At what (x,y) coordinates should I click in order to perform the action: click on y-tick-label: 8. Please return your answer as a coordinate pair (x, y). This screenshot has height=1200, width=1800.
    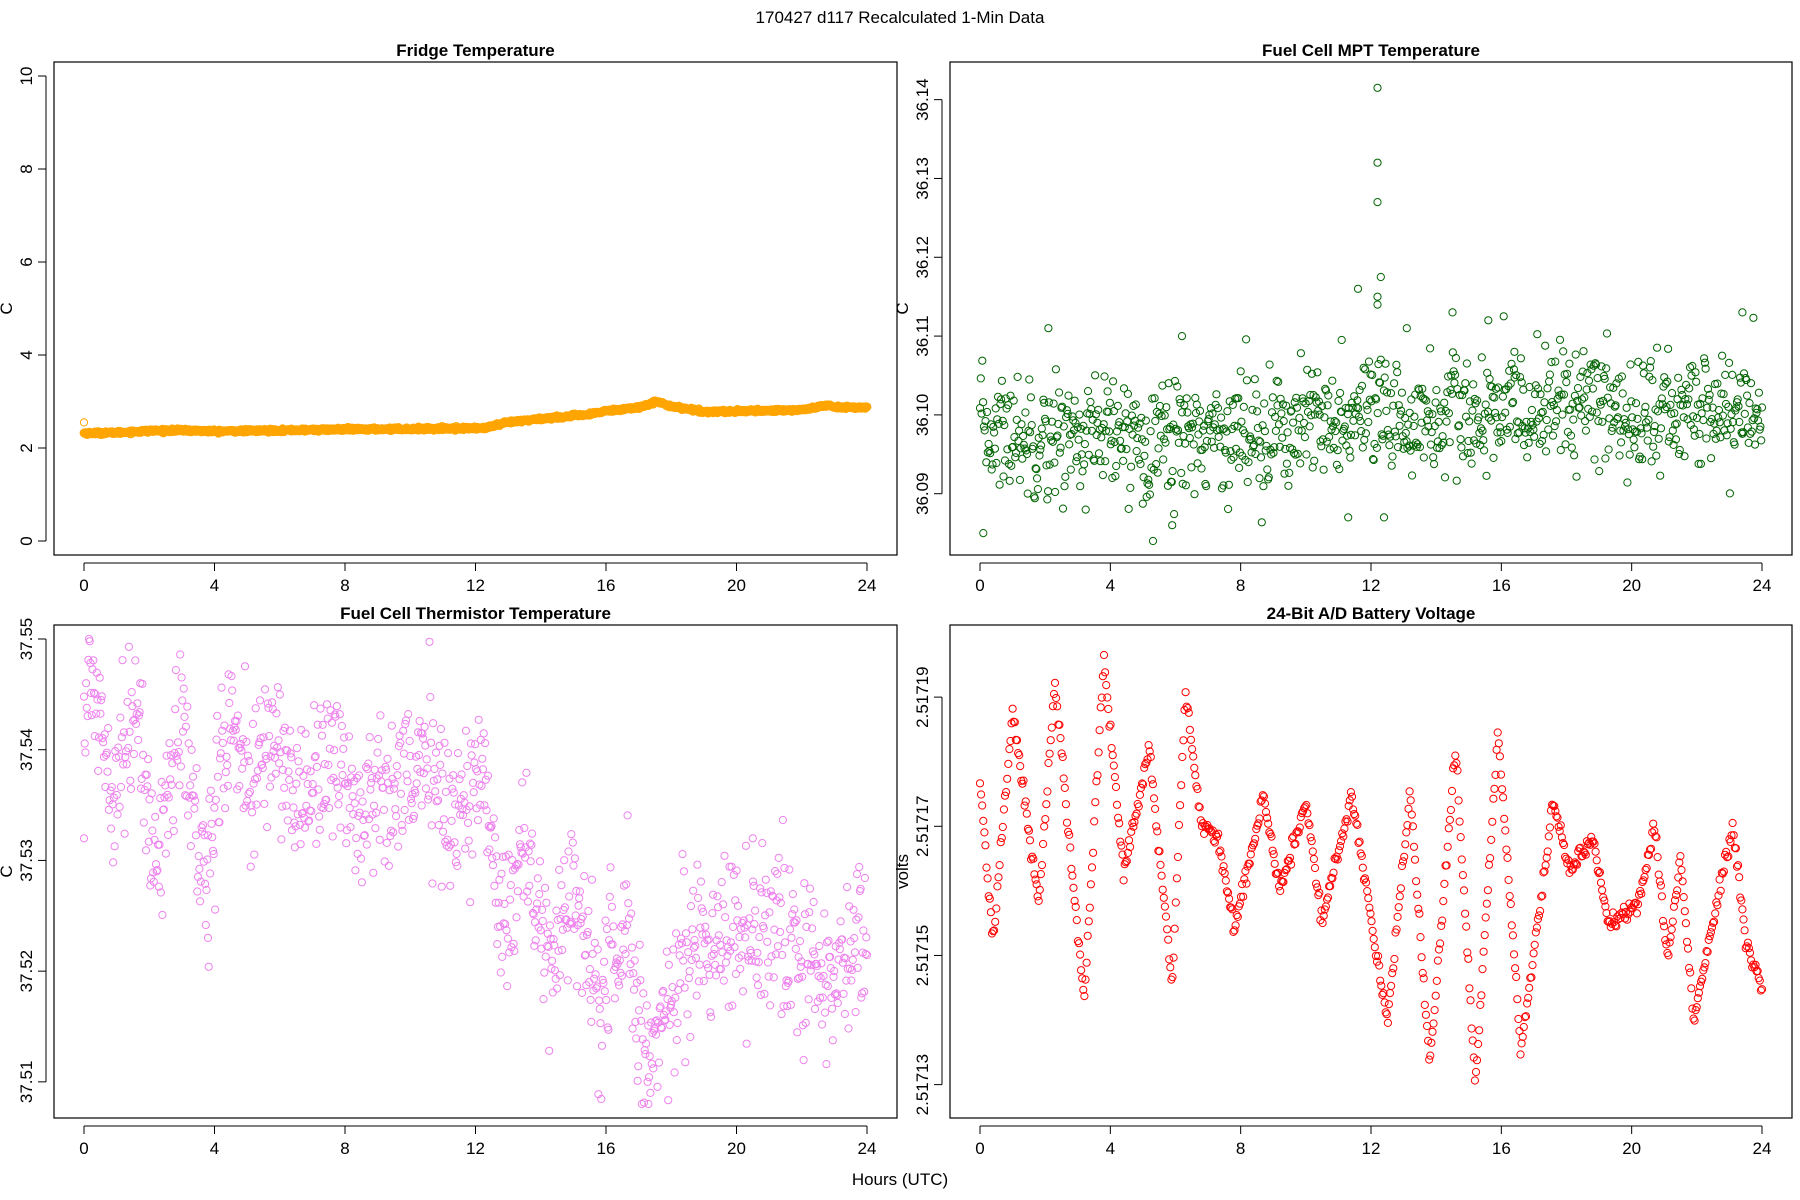
    Looking at the image, I should click on (26, 168).